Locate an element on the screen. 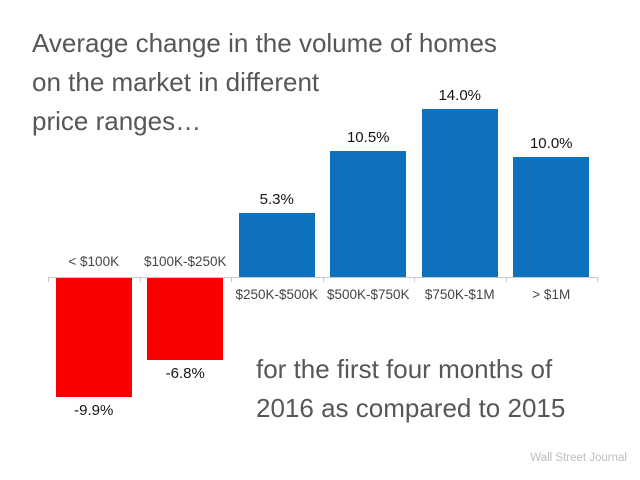  category-label: $500K-$750K is located at coordinates (368, 294).